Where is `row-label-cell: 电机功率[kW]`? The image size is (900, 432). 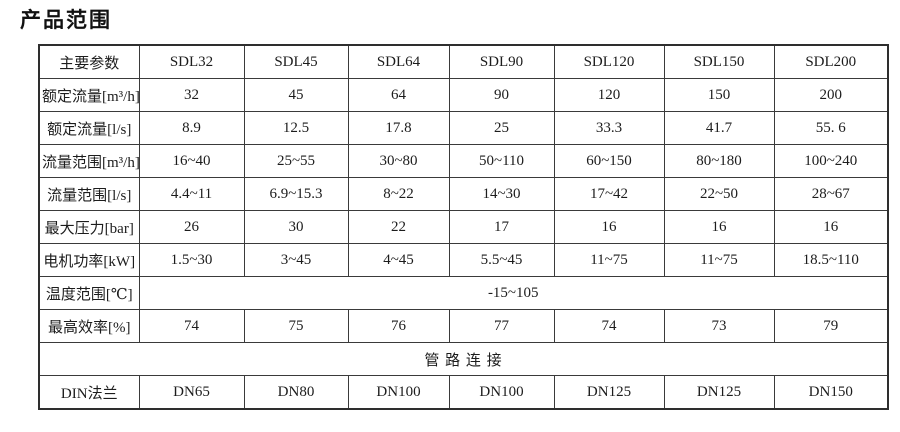 row-label-cell: 电机功率[kW] is located at coordinates (89, 260).